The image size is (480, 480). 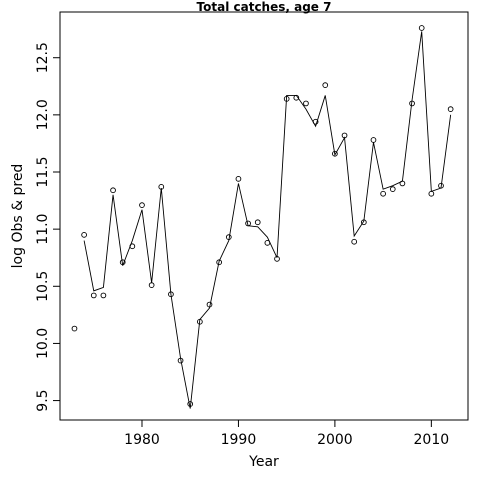 I want to click on x-axis: 1980 1990 2000 2010, so click(x=286, y=434).